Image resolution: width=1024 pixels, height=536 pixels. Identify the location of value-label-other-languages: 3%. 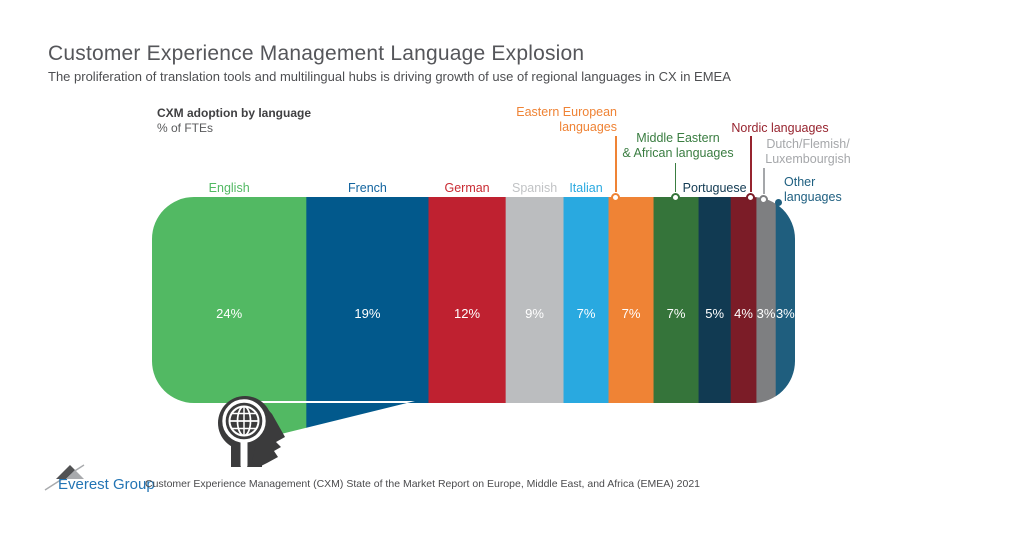
(785, 313).